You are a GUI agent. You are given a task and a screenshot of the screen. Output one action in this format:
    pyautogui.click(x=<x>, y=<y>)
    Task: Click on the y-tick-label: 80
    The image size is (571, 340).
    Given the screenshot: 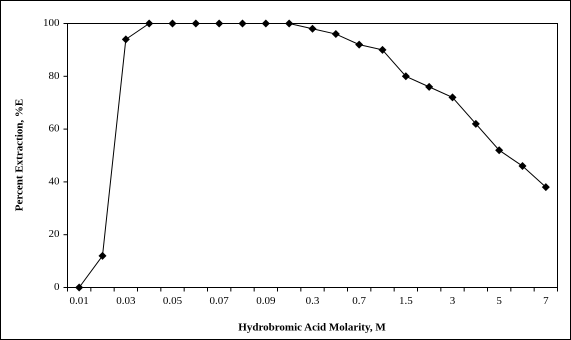 What is the action you would take?
    pyautogui.click(x=55, y=76)
    